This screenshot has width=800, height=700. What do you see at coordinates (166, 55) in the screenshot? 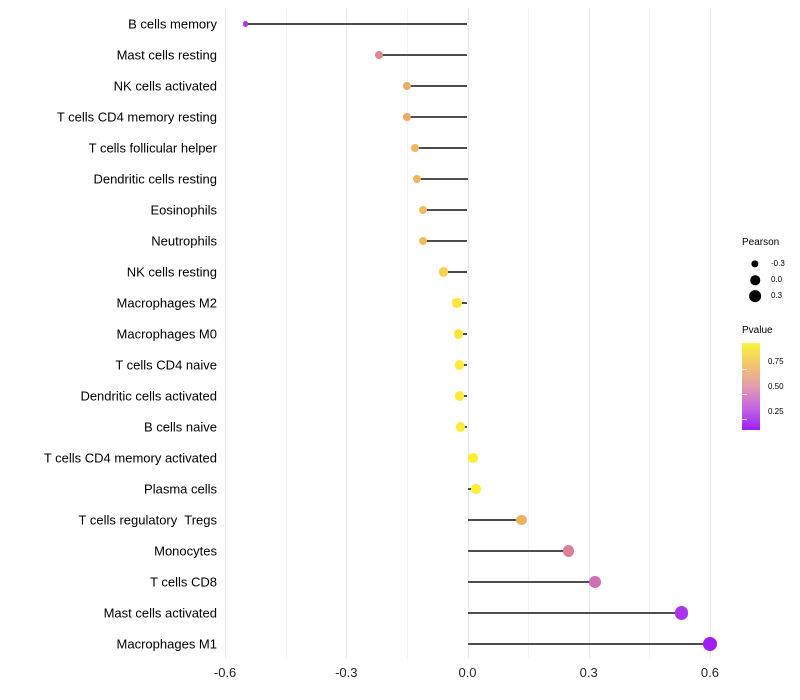
I see `y-axis-label: Mast cells resting` at bounding box center [166, 55].